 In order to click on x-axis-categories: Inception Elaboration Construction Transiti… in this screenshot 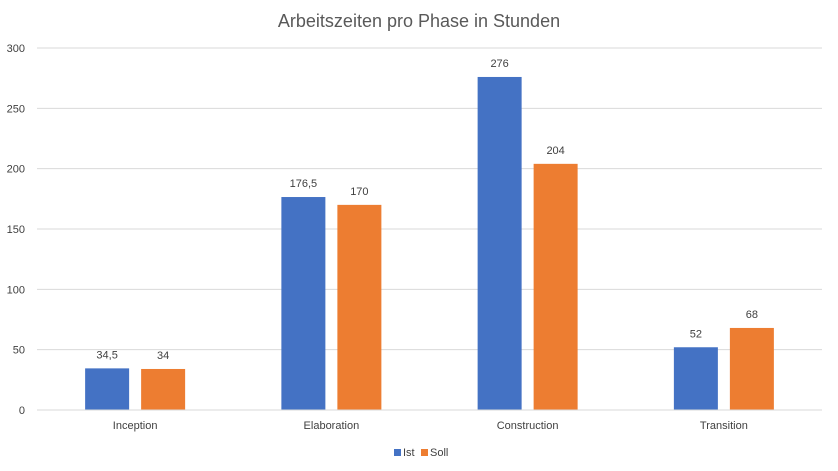, I will do `click(429, 420)`.